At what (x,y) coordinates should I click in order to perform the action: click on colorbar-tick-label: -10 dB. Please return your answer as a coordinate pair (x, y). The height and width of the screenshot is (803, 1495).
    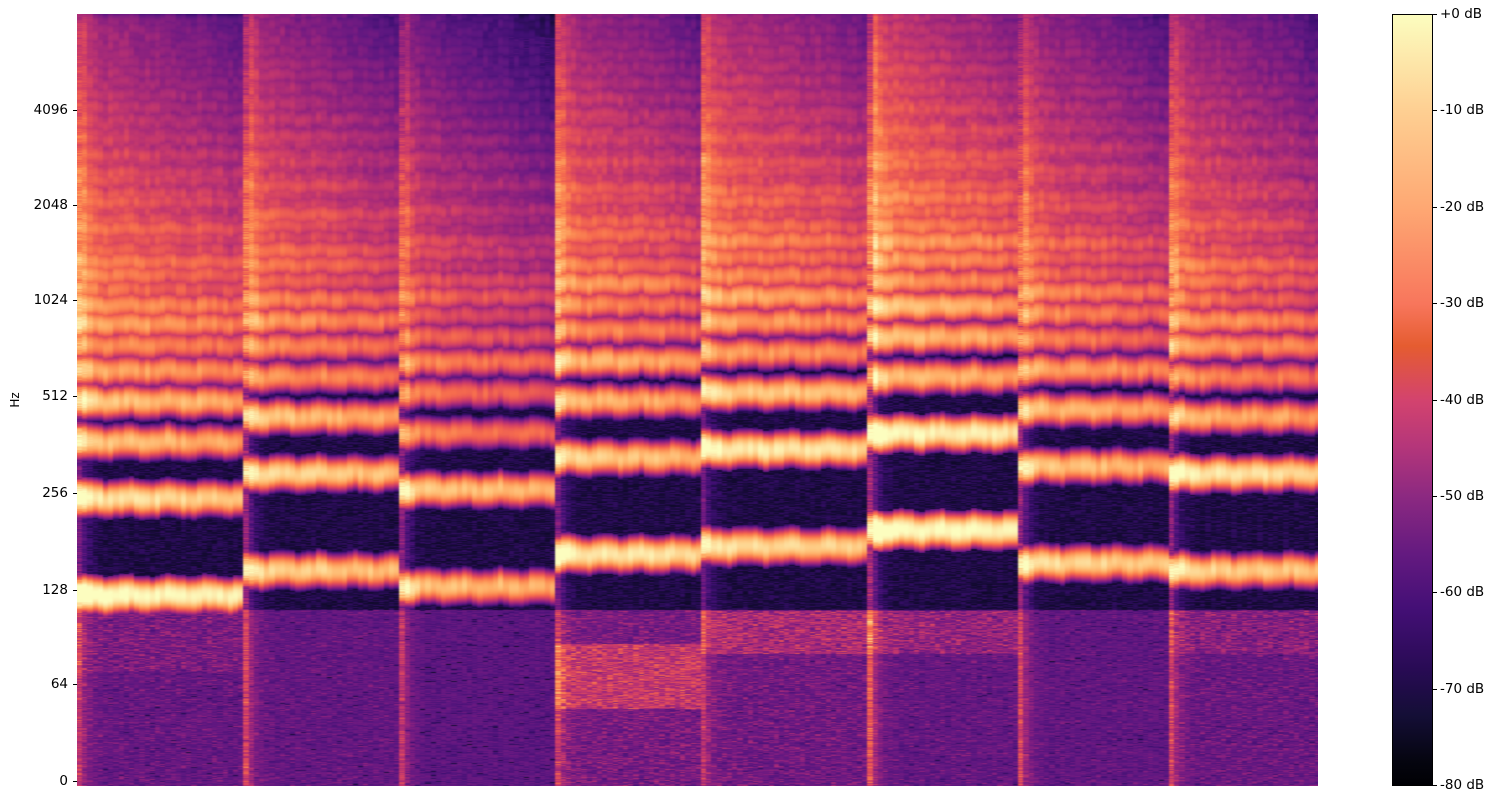
    Looking at the image, I should click on (1462, 110).